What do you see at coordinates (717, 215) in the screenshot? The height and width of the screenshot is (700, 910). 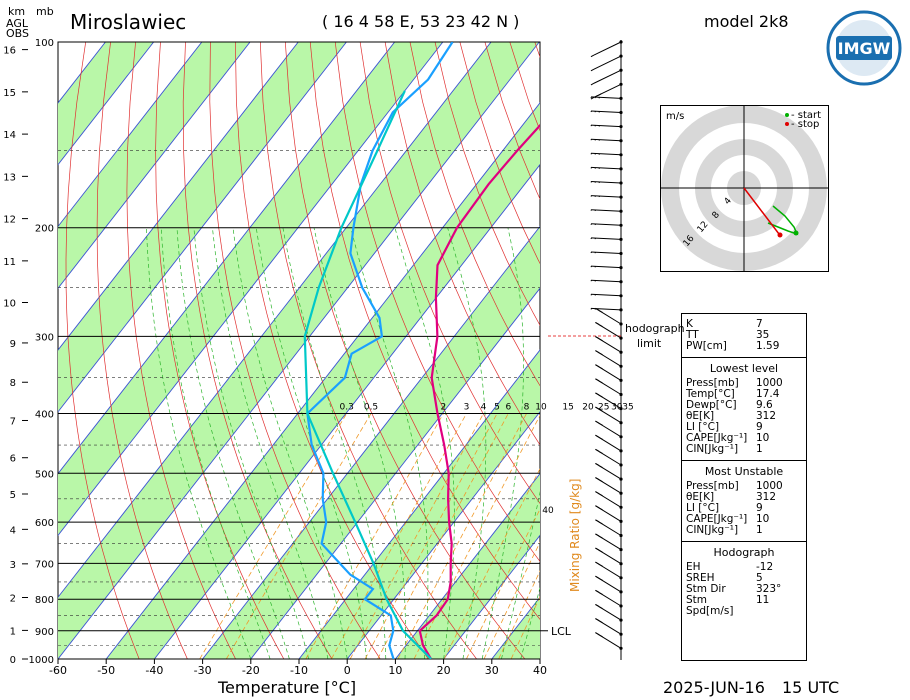 I see `hodo-ring-8: 8` at bounding box center [717, 215].